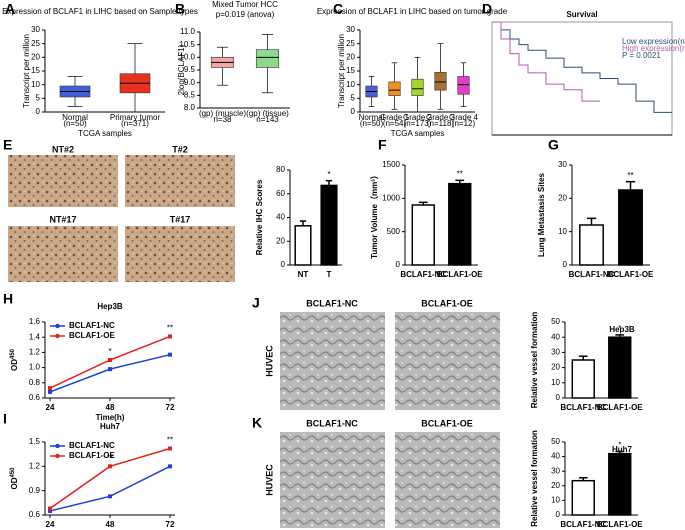  What do you see at coordinates (180, 149) in the screenshot?
I see `image-label: T#2` at bounding box center [180, 149].